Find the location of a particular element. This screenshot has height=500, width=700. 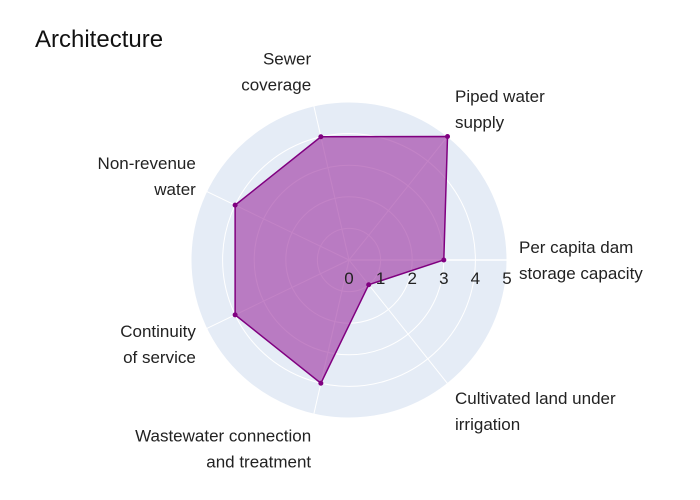

axis-label-line: Wastewater connection is located at coordinates (223, 436).